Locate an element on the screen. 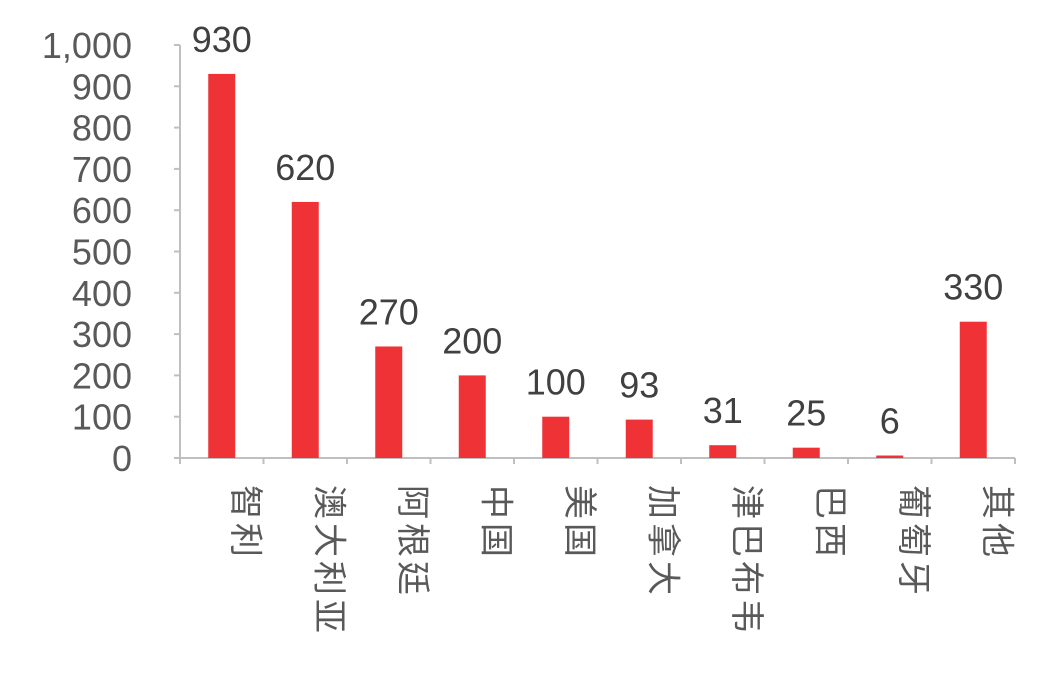 The width and height of the screenshot is (1041, 677). y-tick-label: 700 is located at coordinates (102, 169).